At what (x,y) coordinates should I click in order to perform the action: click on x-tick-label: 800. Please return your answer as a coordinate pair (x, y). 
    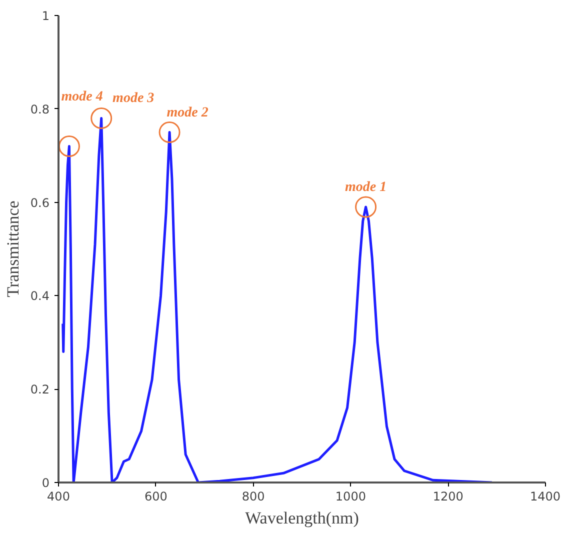
    Looking at the image, I should click on (253, 497).